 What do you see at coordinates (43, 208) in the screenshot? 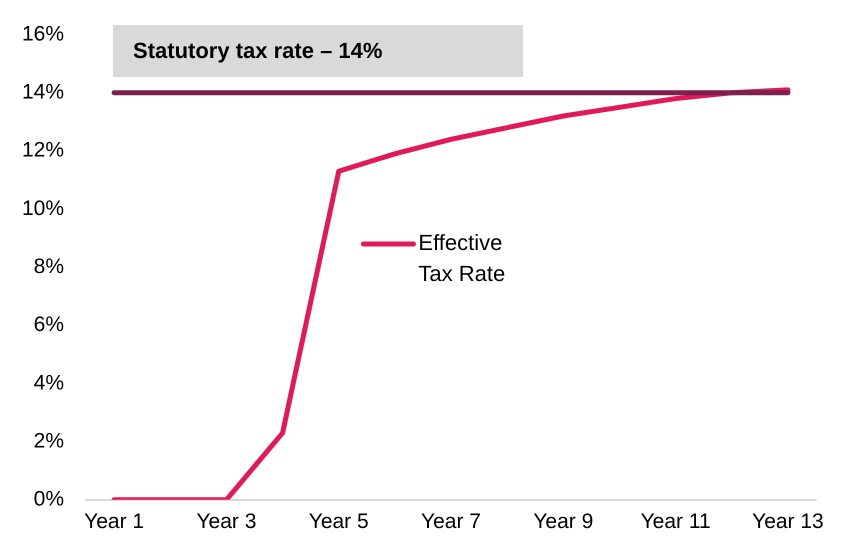
I see `y-tick-label: 10%` at bounding box center [43, 208].